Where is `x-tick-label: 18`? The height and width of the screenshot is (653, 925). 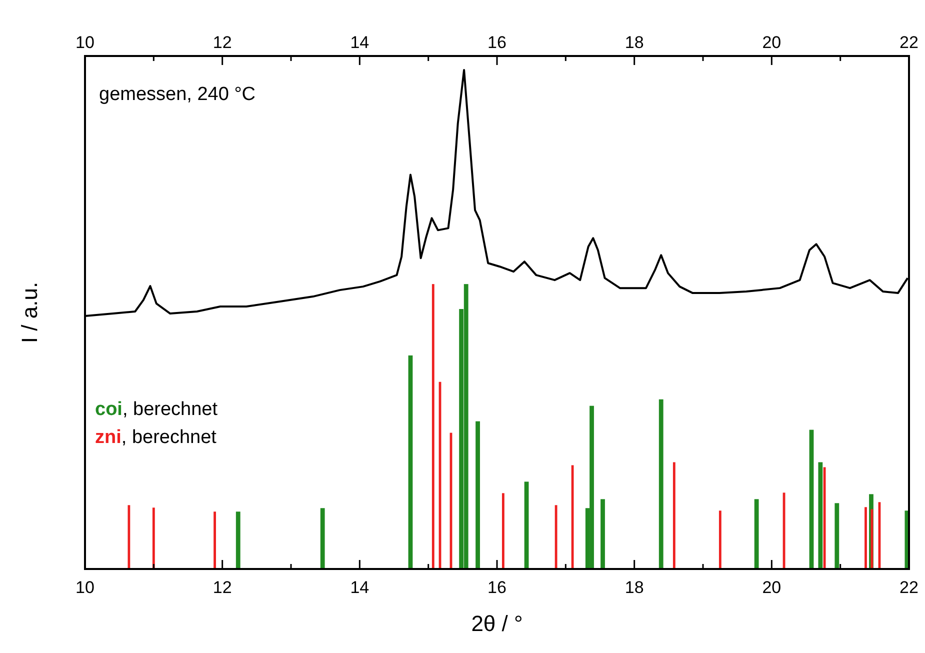
x-tick-label: 18 is located at coordinates (634, 587).